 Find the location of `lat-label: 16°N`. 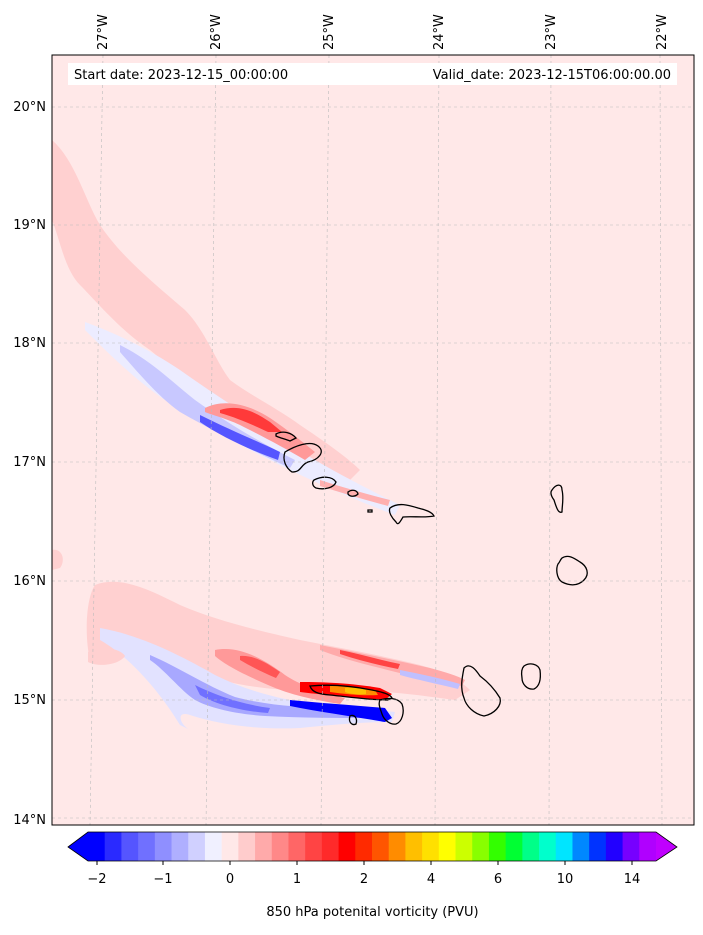

lat-label: 16°N is located at coordinates (29, 581).